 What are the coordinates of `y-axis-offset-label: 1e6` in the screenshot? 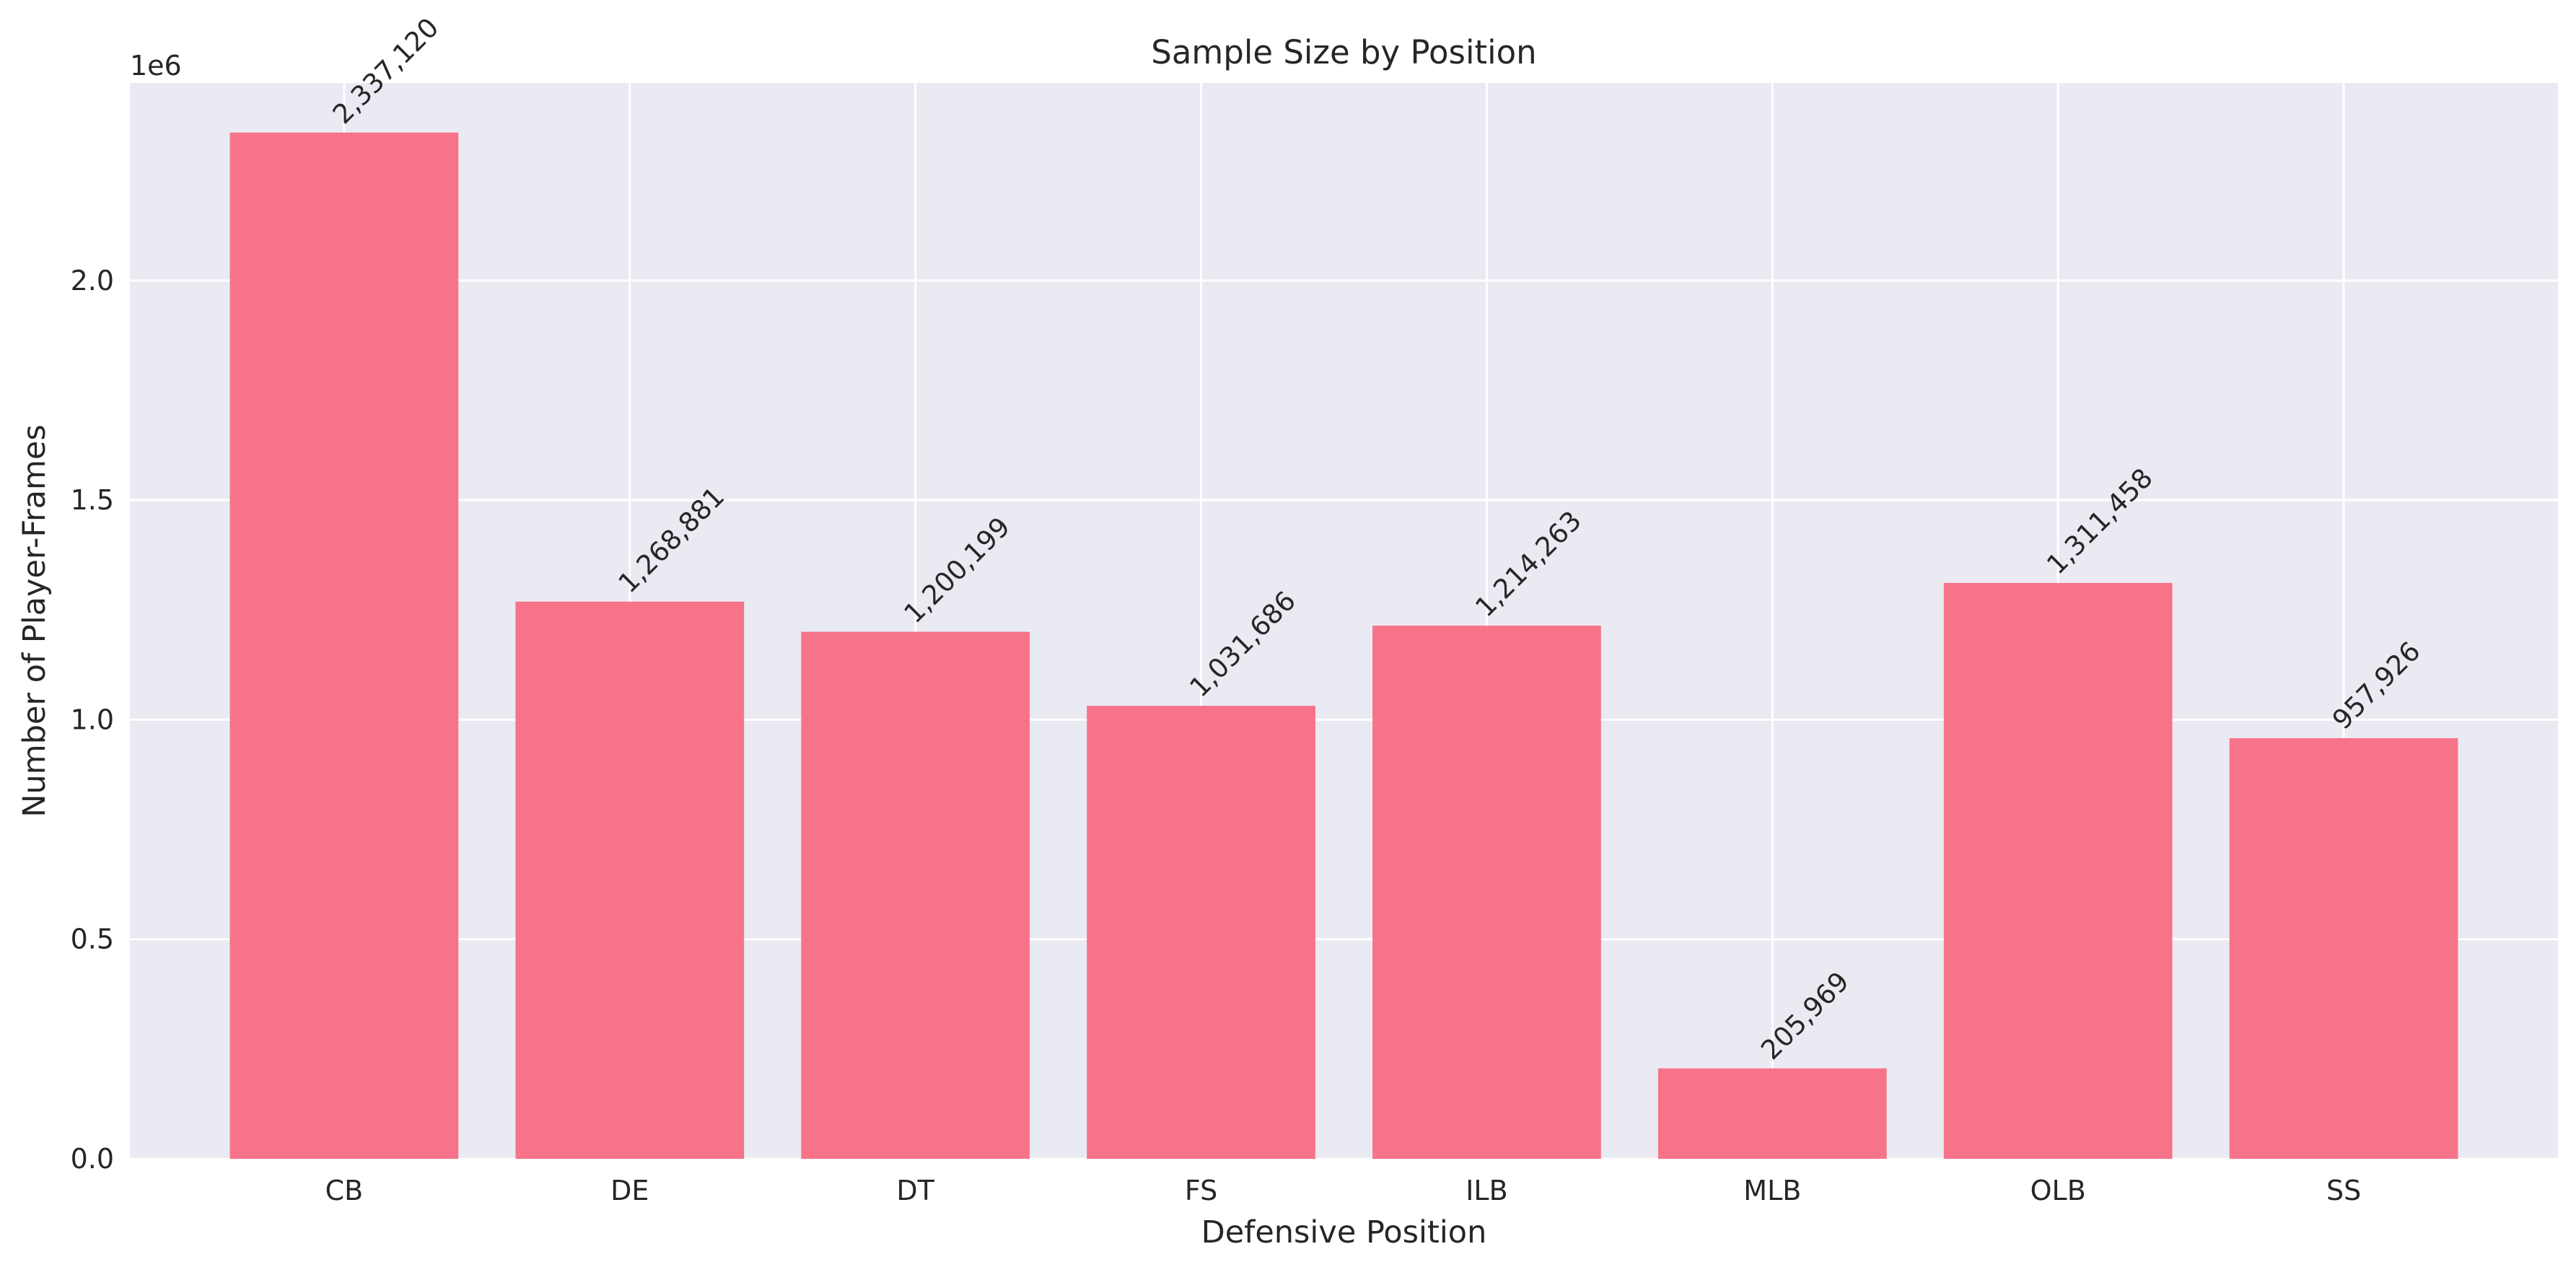 It's located at (156, 66).